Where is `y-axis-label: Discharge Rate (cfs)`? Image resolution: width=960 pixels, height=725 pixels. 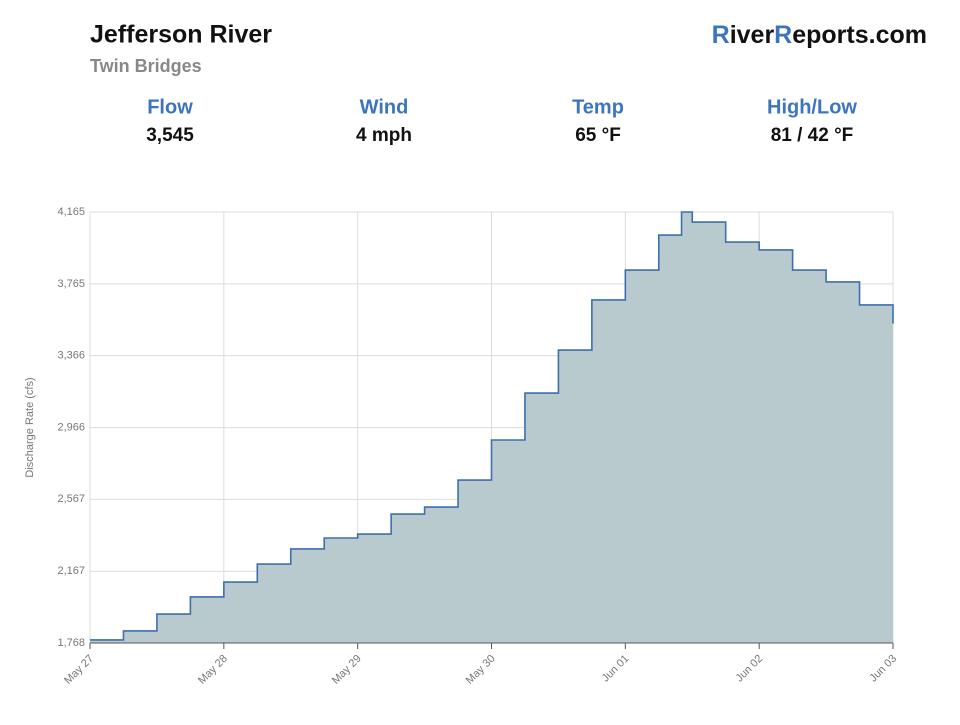
y-axis-label: Discharge Rate (cfs) is located at coordinates (30, 427).